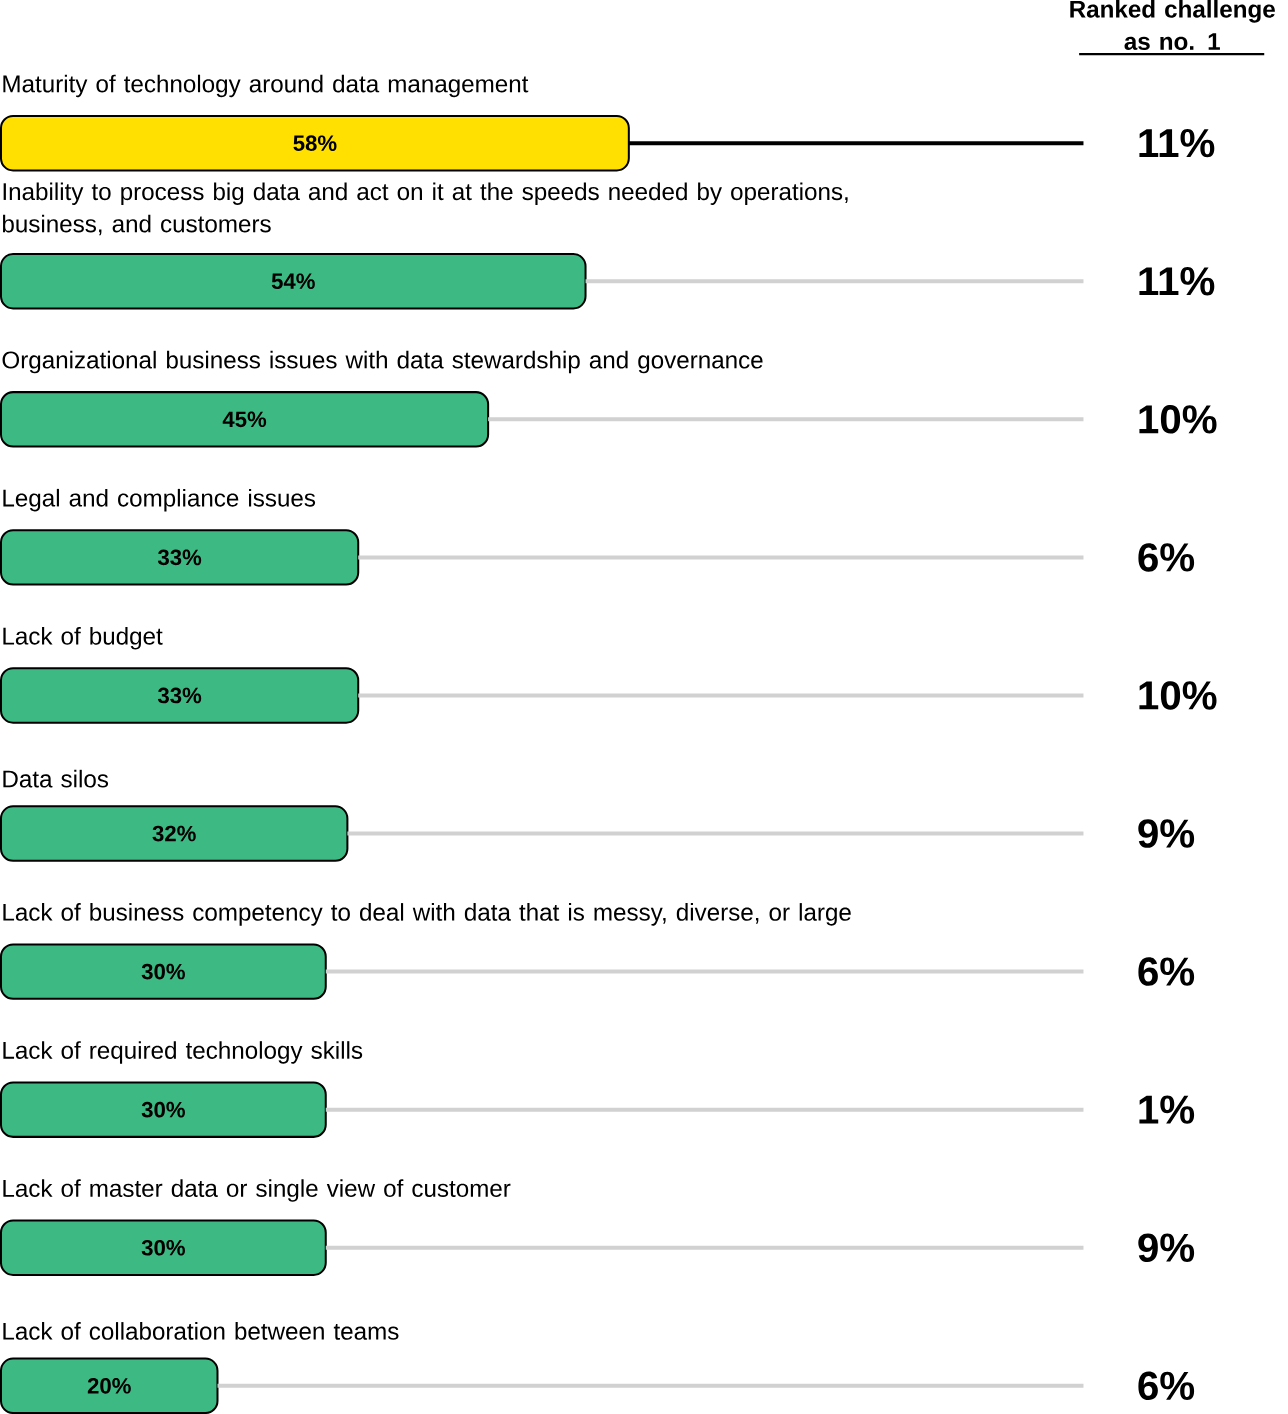  What do you see at coordinates (427, 914) in the screenshot?
I see `y-tick-label: Lack of business competency to deal with data that is messy, diverse, or large` at bounding box center [427, 914].